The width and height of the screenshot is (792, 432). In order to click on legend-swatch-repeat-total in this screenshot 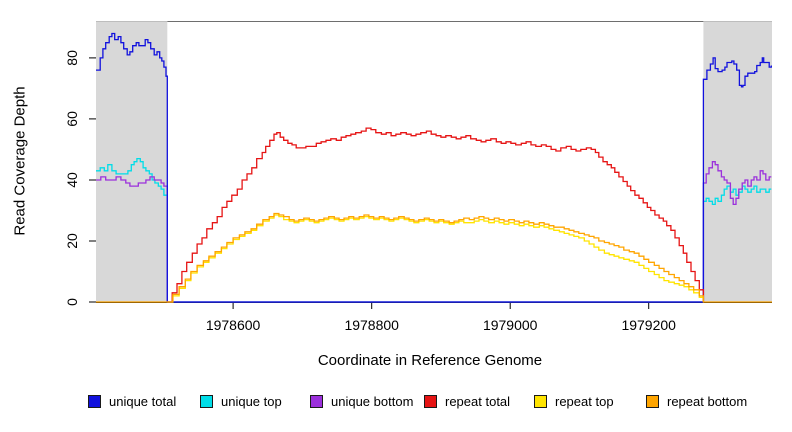, I will do `click(430, 401)`.